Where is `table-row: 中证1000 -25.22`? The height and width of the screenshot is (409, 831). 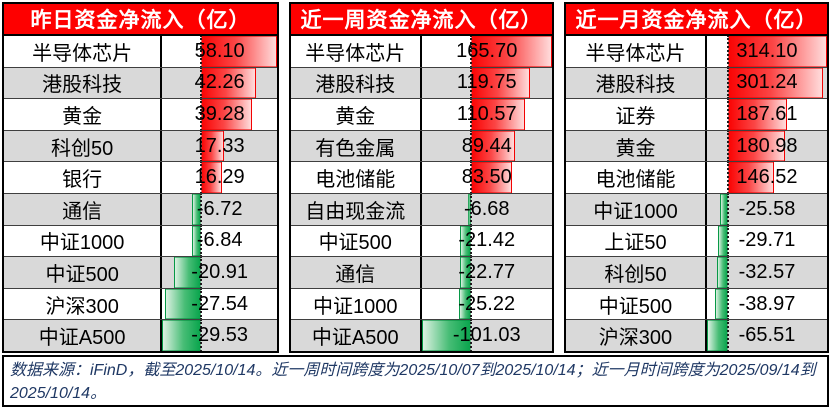
table-row: 中证1000 -25.22 is located at coordinates (421, 303).